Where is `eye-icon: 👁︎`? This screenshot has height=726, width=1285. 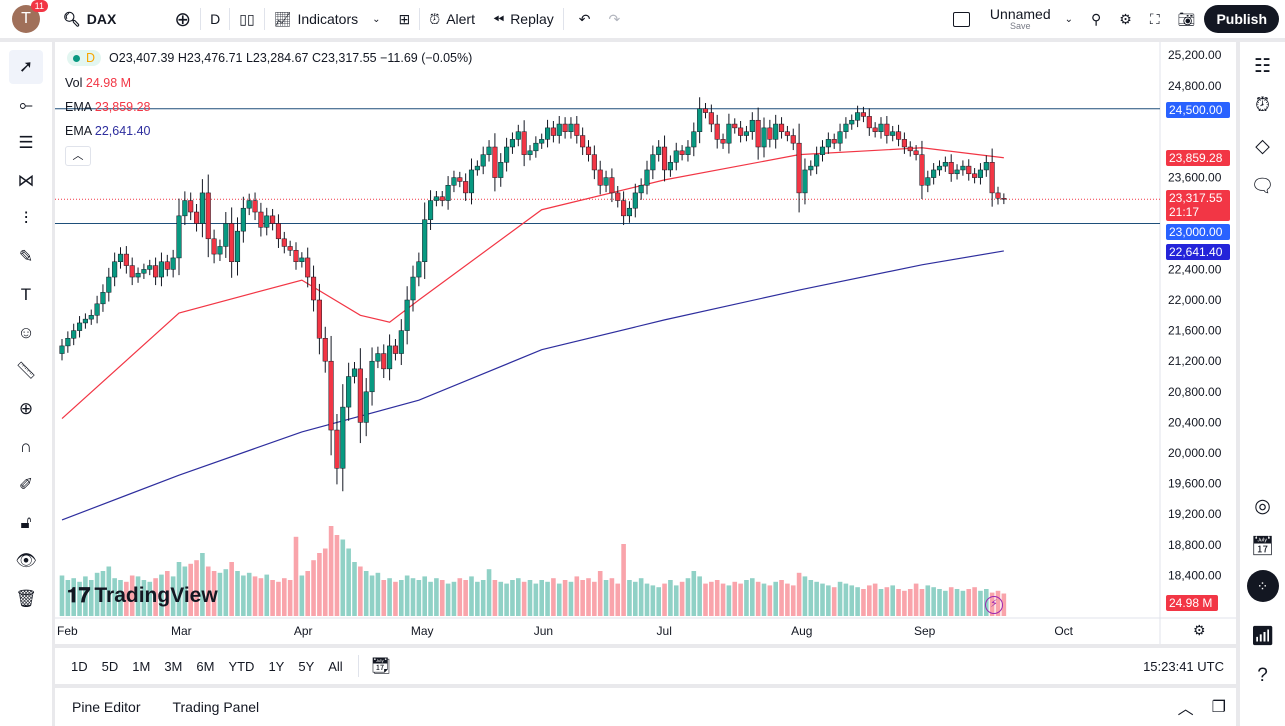
eye-icon: 👁︎ is located at coordinates (26, 560).